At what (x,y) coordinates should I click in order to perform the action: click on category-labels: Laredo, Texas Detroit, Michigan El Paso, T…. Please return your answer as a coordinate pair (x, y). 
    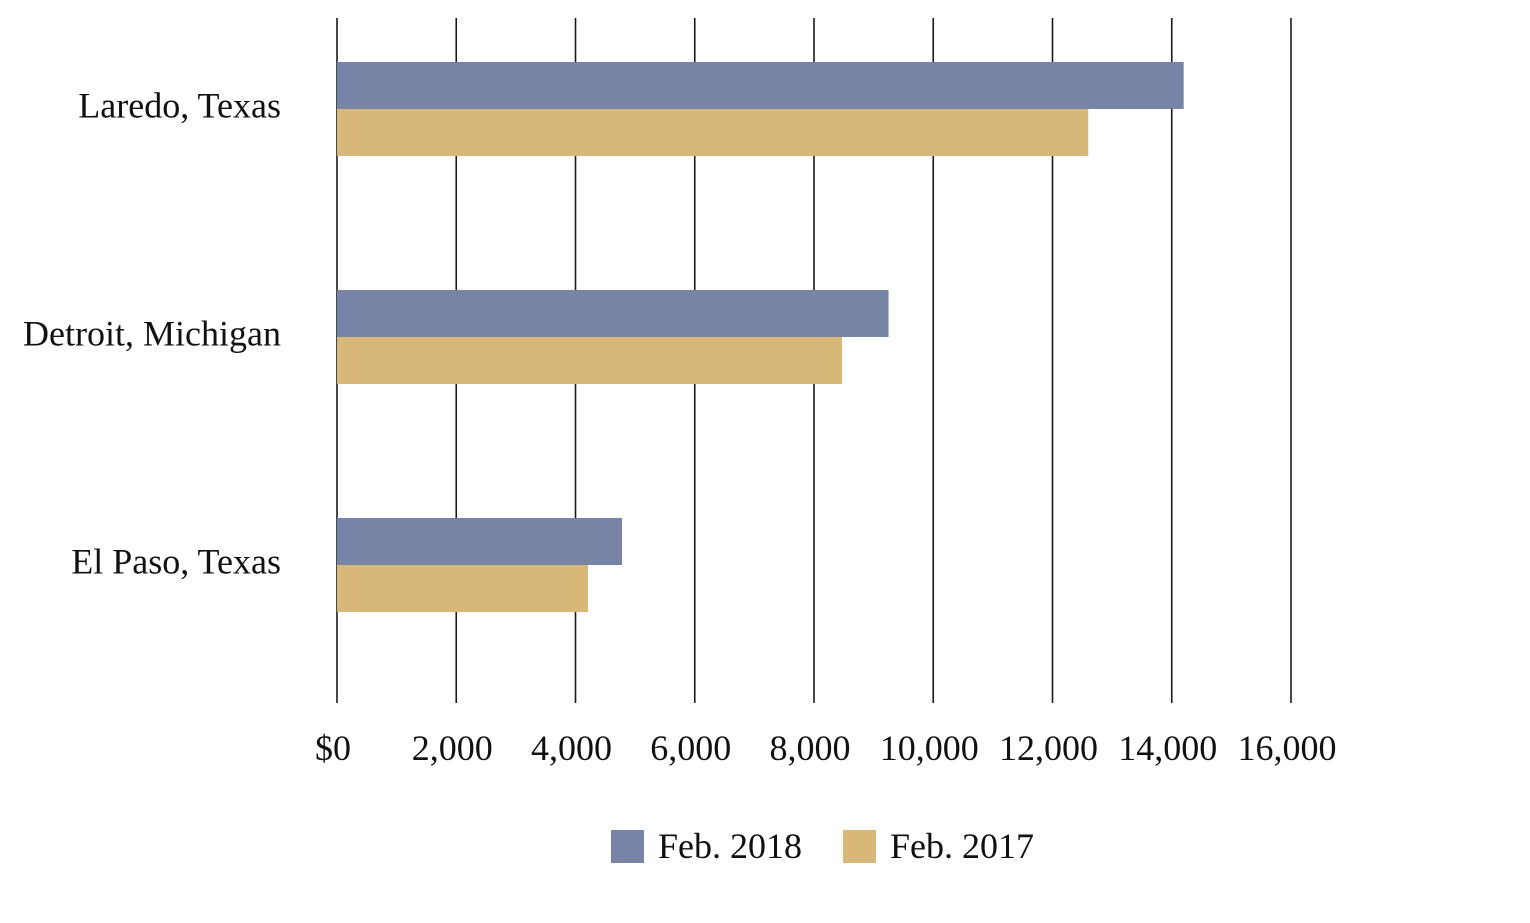
    Looking at the image, I should click on (152, 333).